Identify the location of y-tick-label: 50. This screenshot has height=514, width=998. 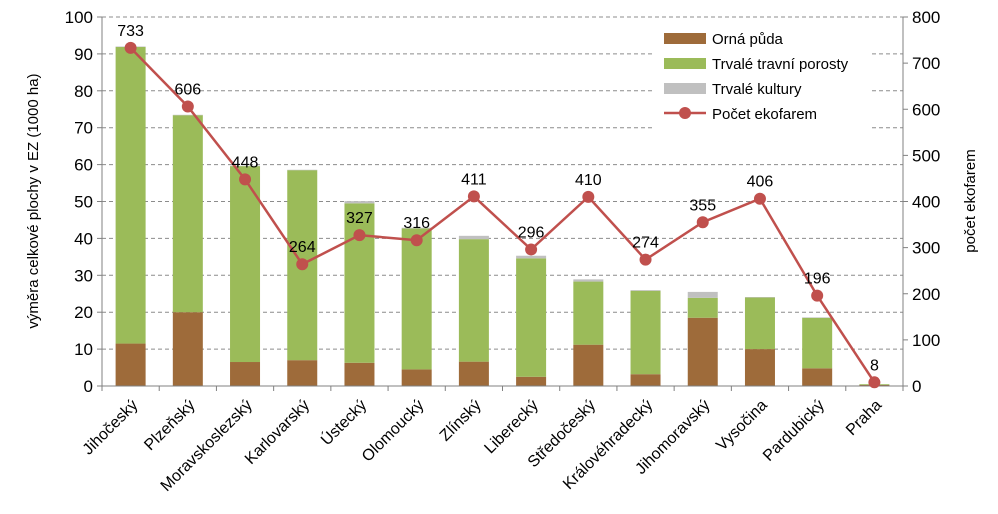
(83, 202).